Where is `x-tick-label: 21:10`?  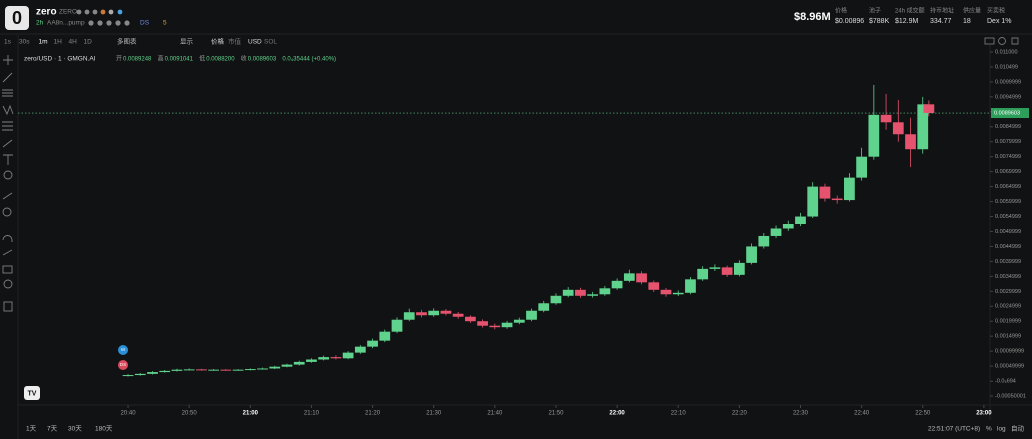 x-tick-label: 21:10 is located at coordinates (312, 414).